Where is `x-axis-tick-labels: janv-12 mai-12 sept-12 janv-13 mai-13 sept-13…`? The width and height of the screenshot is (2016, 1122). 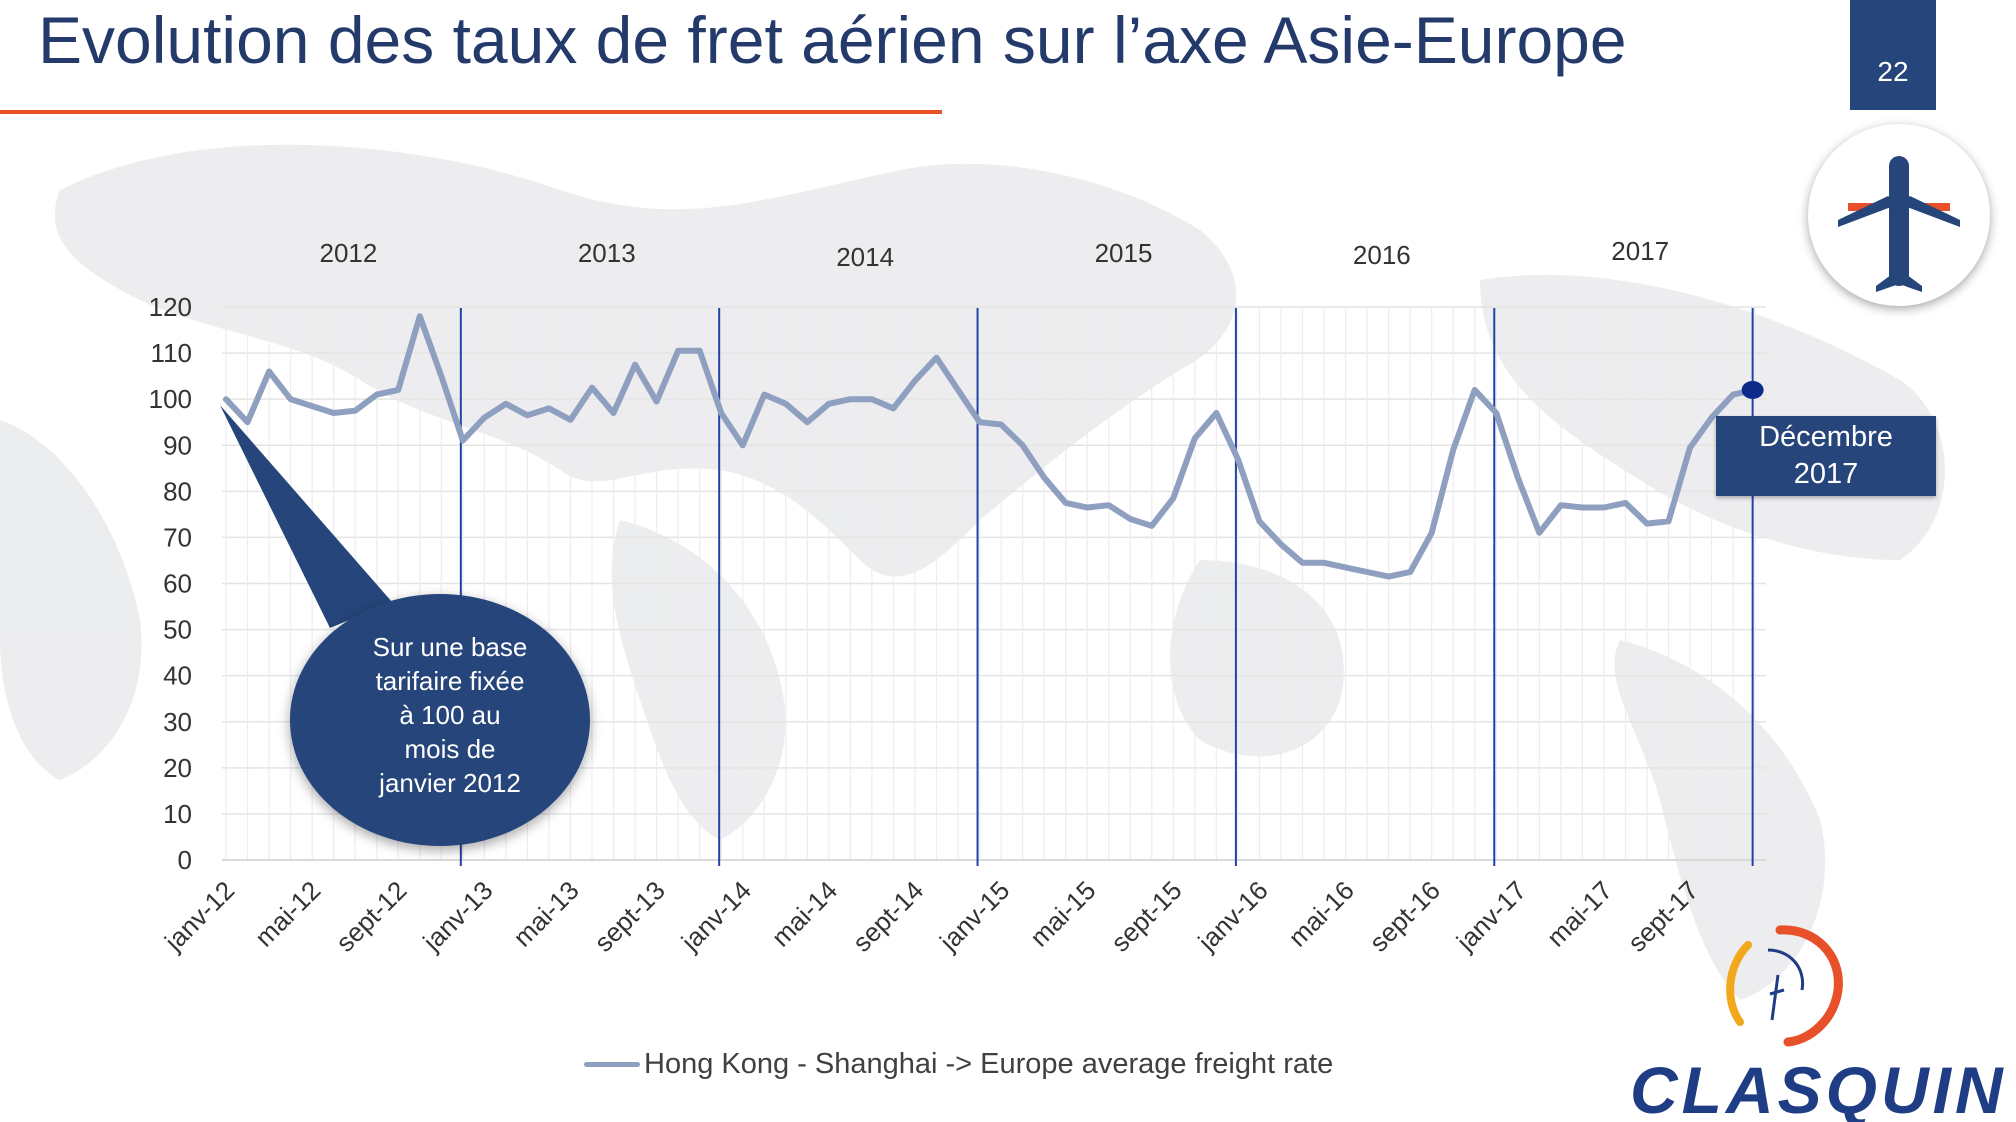
x-axis-tick-labels: janv-12 mai-12 sept-12 janv-13 mai-13 sept-13… is located at coordinates (931, 916).